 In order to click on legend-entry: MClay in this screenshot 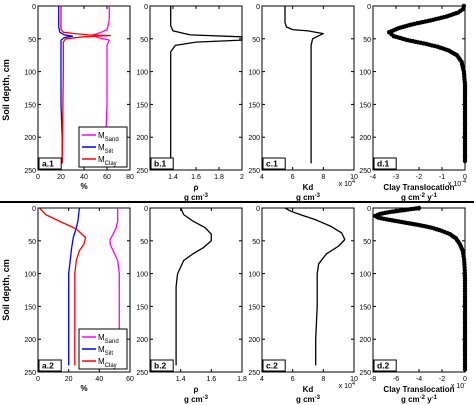, I will do `click(107, 161)`.